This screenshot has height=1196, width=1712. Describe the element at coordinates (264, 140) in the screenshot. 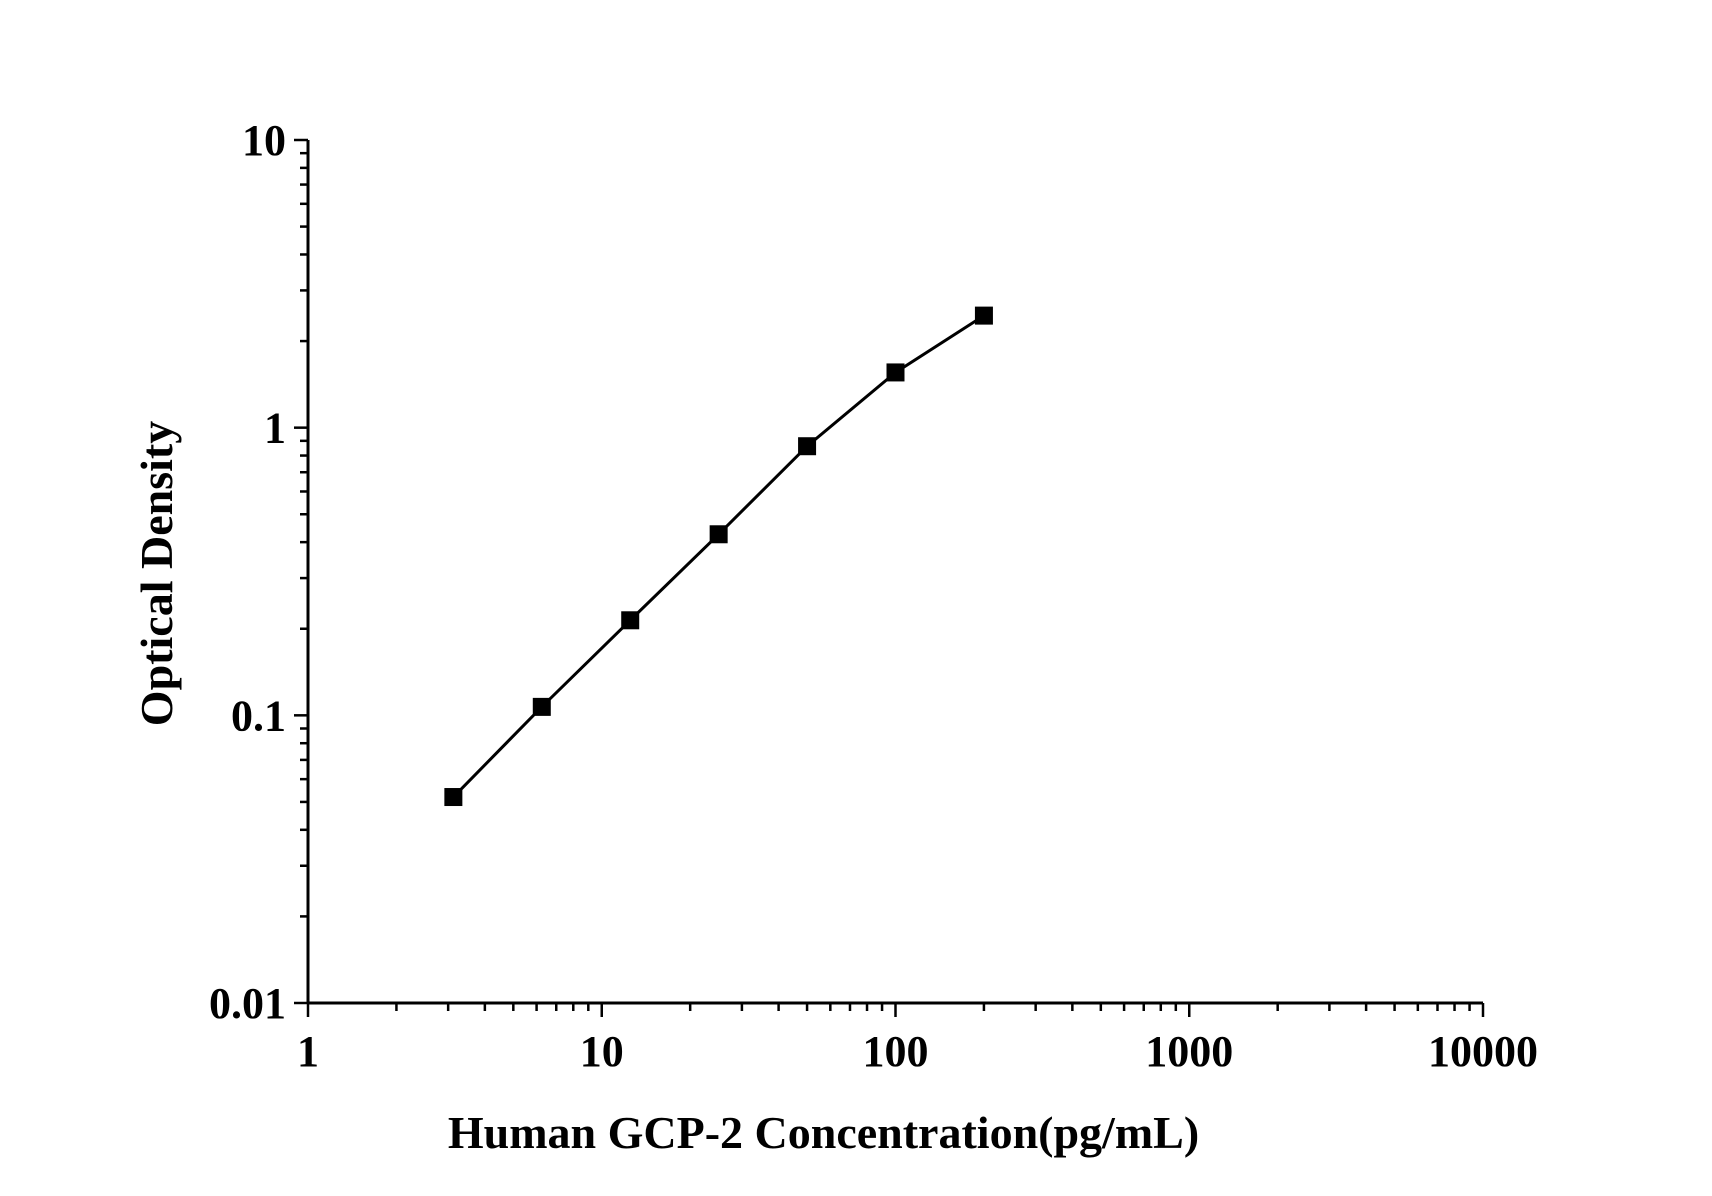

I see `y-tick-label: 10` at that location.